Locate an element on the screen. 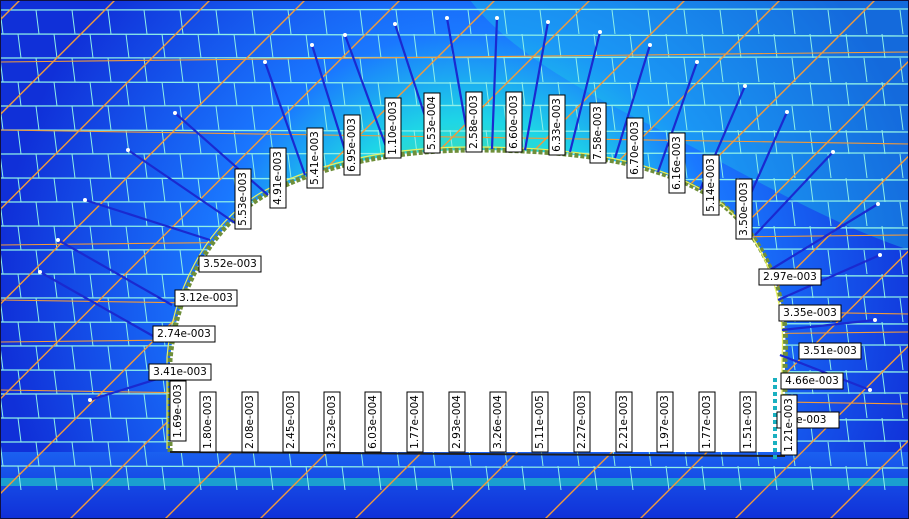 The image size is (909, 519). label-text: 5.11e-005 is located at coordinates (540, 422).